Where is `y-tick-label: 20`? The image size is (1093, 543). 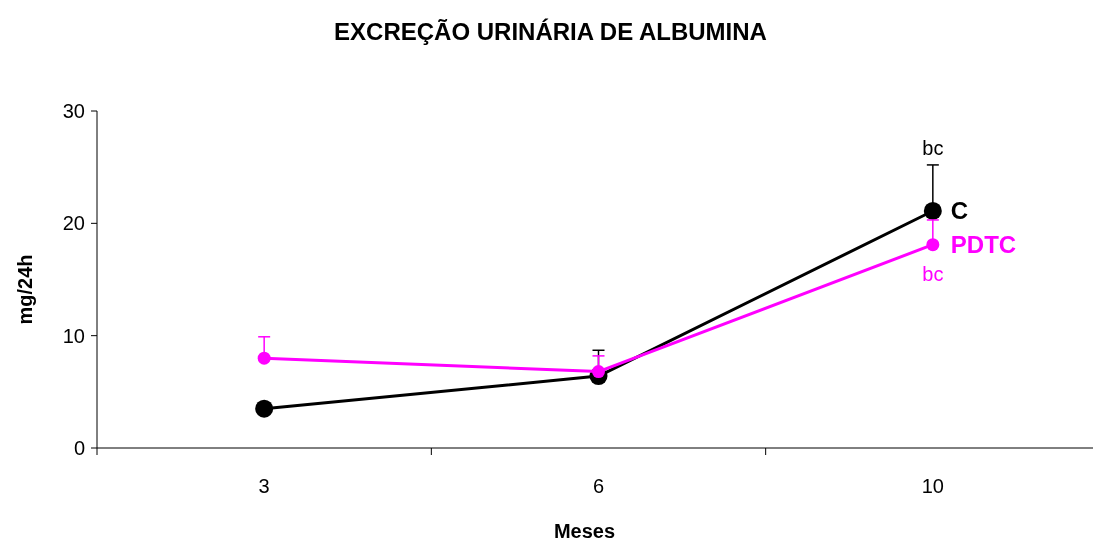
y-tick-label: 20 is located at coordinates (73, 223).